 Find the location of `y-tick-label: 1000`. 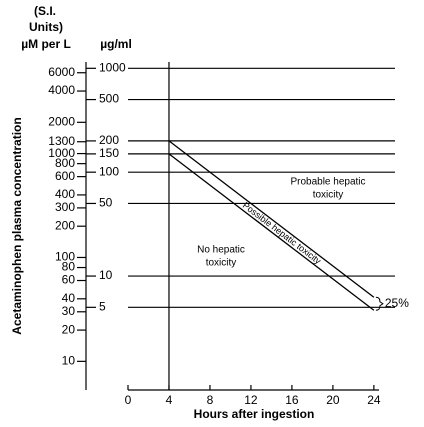

y-tick-label: 1000 is located at coordinates (112, 67).